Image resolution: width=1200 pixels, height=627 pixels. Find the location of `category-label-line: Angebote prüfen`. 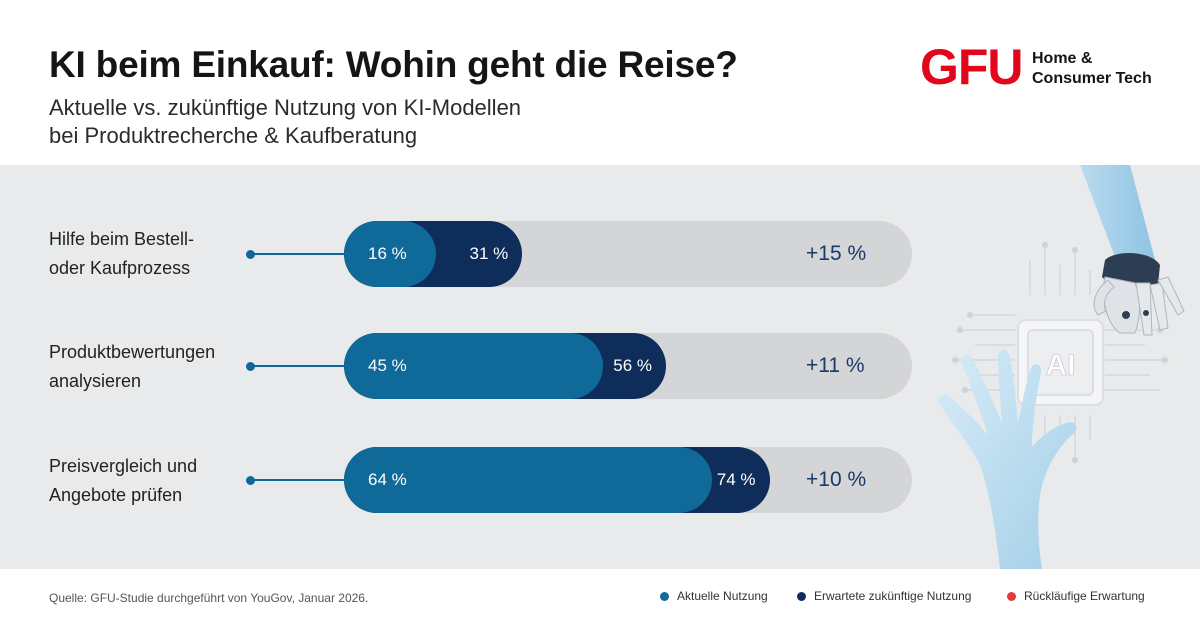

category-label-line: Angebote prüfen is located at coordinates (116, 495).